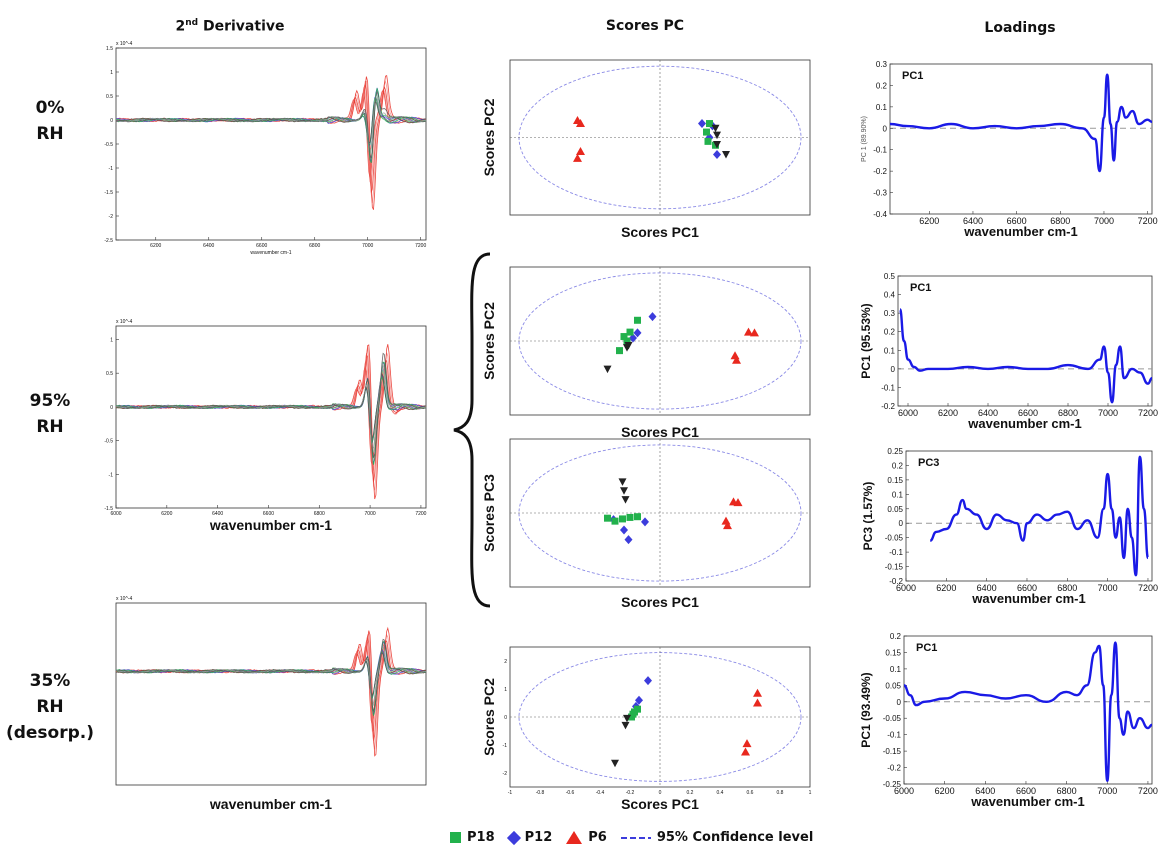 This screenshot has height=849, width=1158. Describe the element at coordinates (1025, 356) in the screenshot. I see `loading-line` at that location.